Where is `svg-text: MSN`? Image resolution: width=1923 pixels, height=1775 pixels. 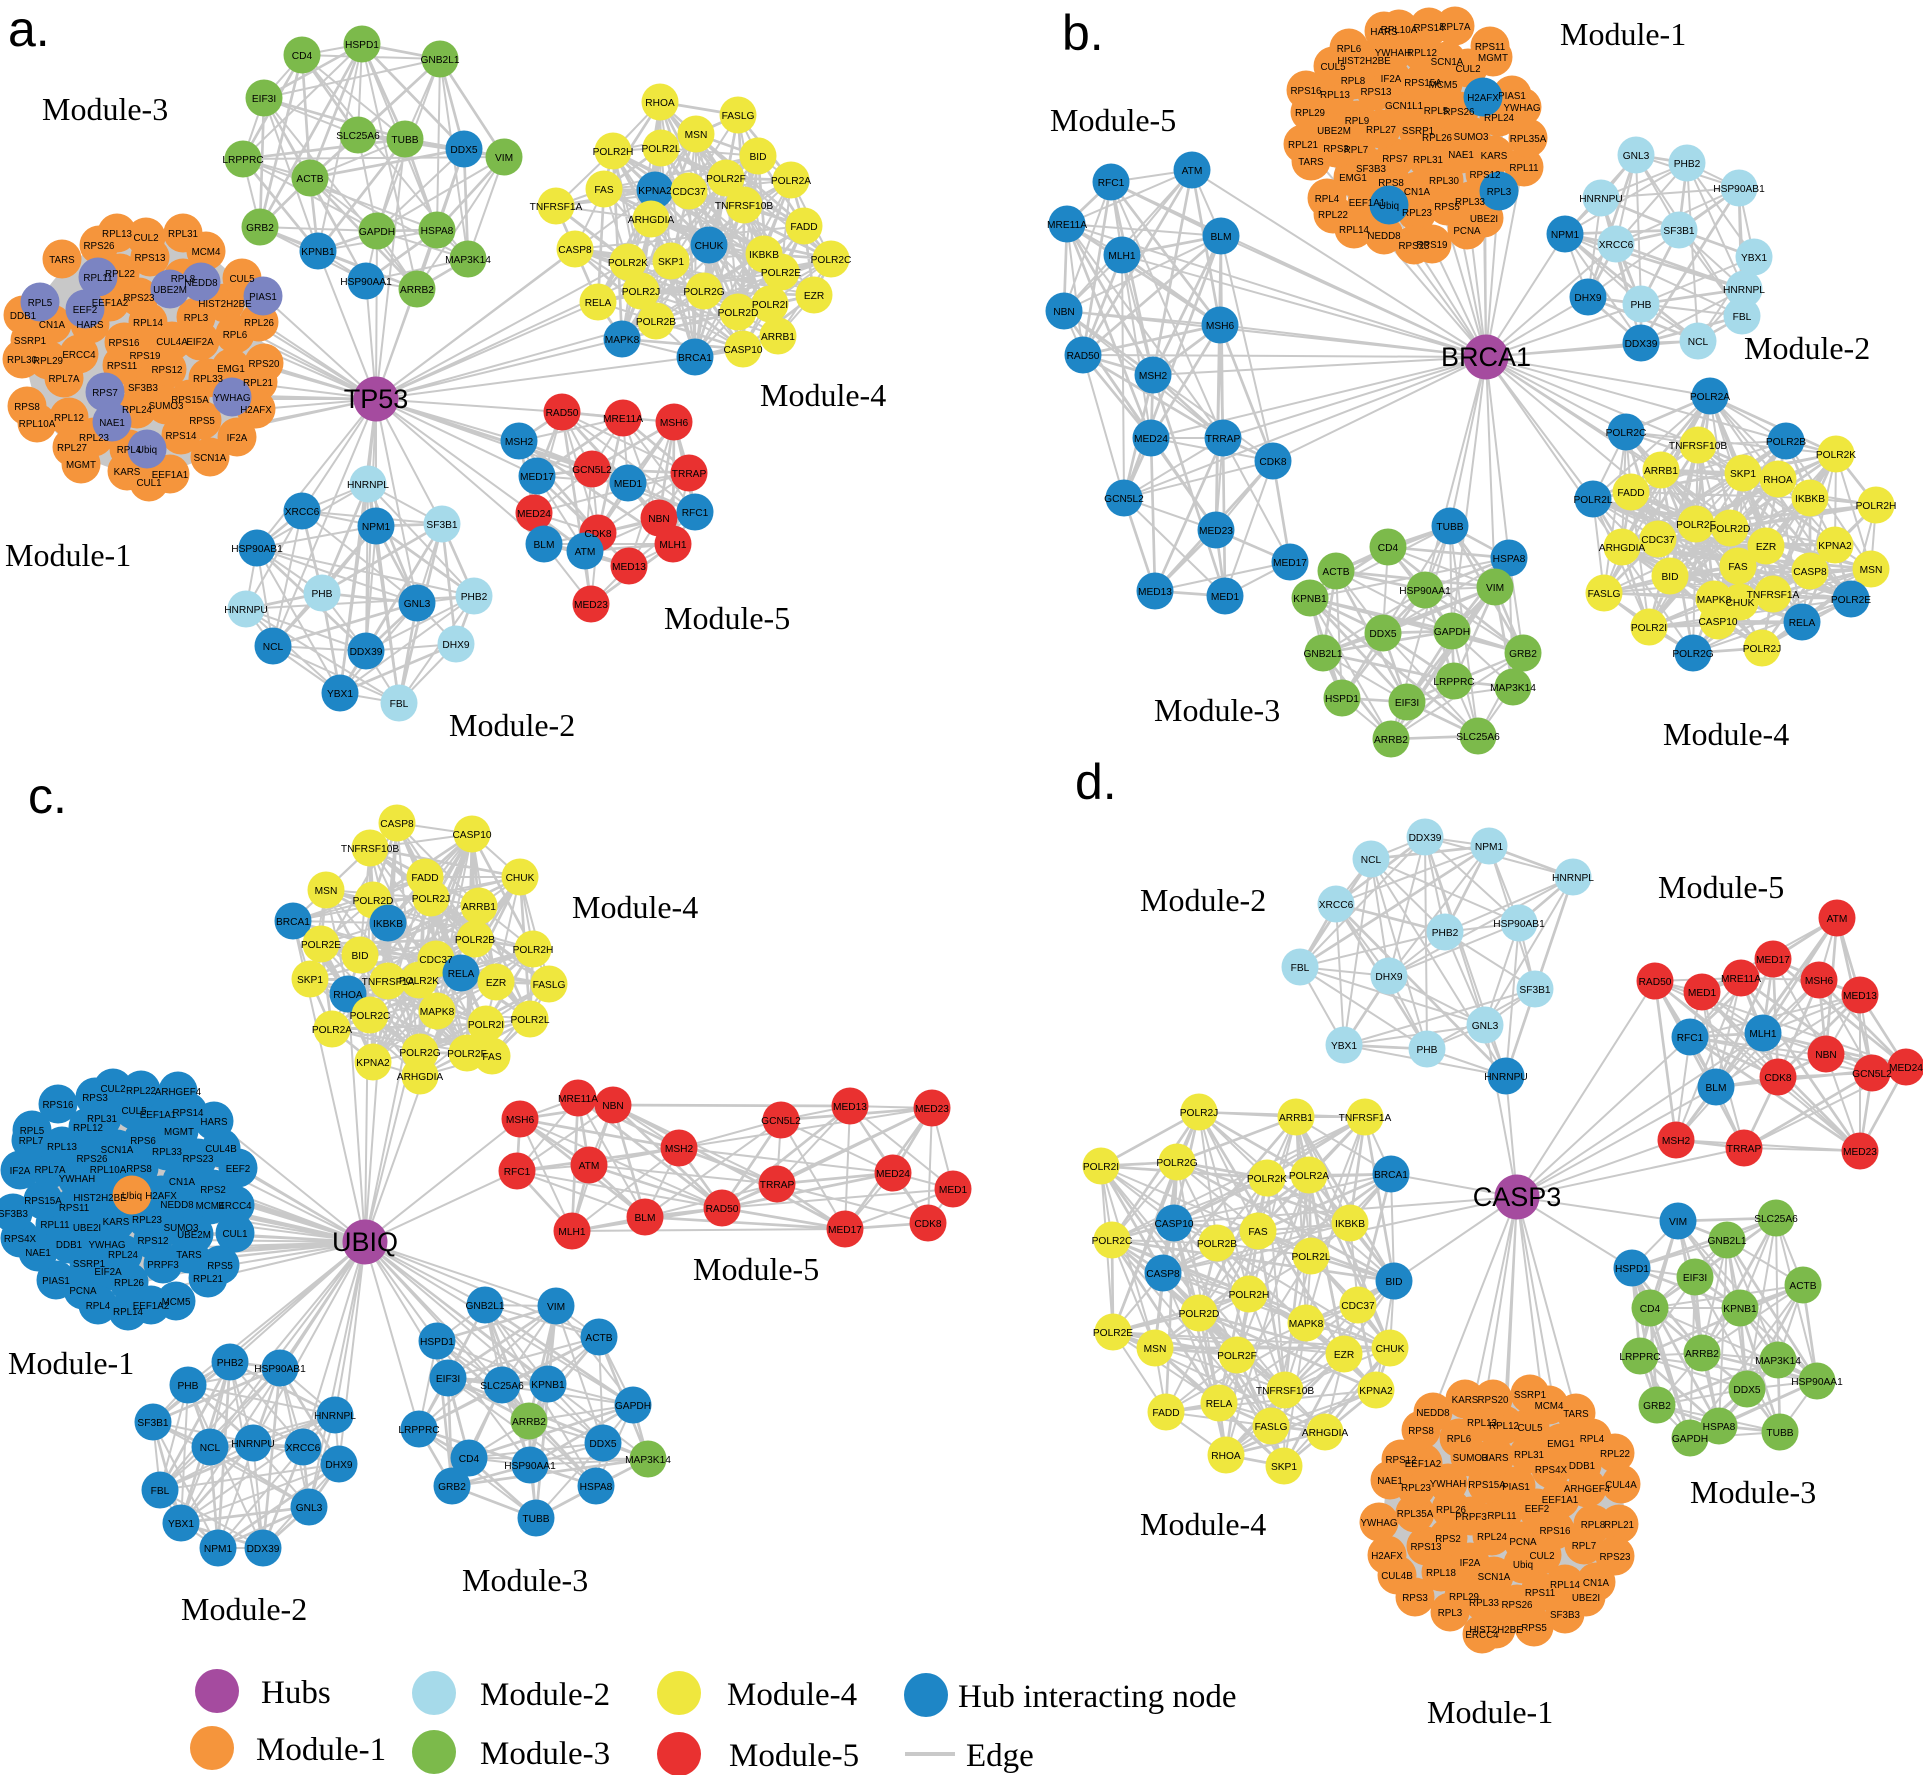 svg-text: MSN is located at coordinates (1871, 570).